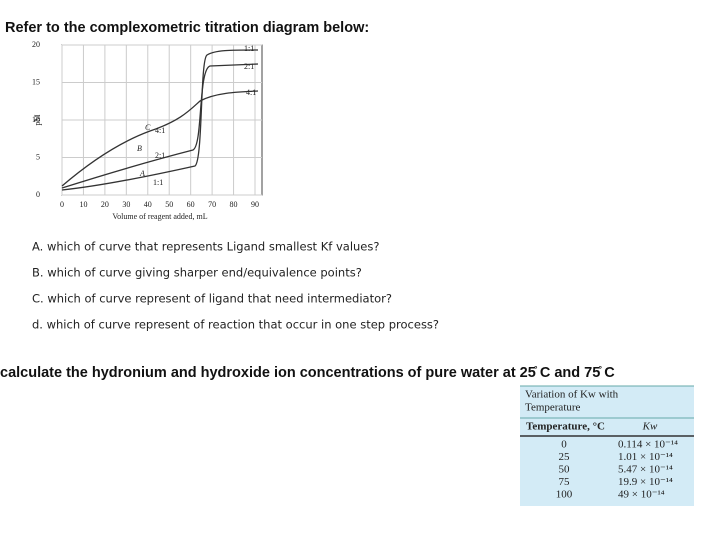 This screenshot has width=720, height=550. What do you see at coordinates (160, 130) in the screenshot?
I see `inner-label: 4:1` at bounding box center [160, 130].